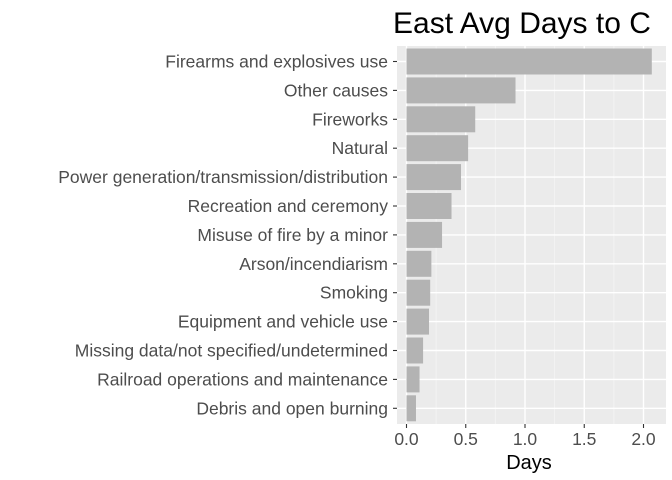 The image size is (672, 480). What do you see at coordinates (283, 322) in the screenshot?
I see `category-label: Equipment and vehicle use` at bounding box center [283, 322].